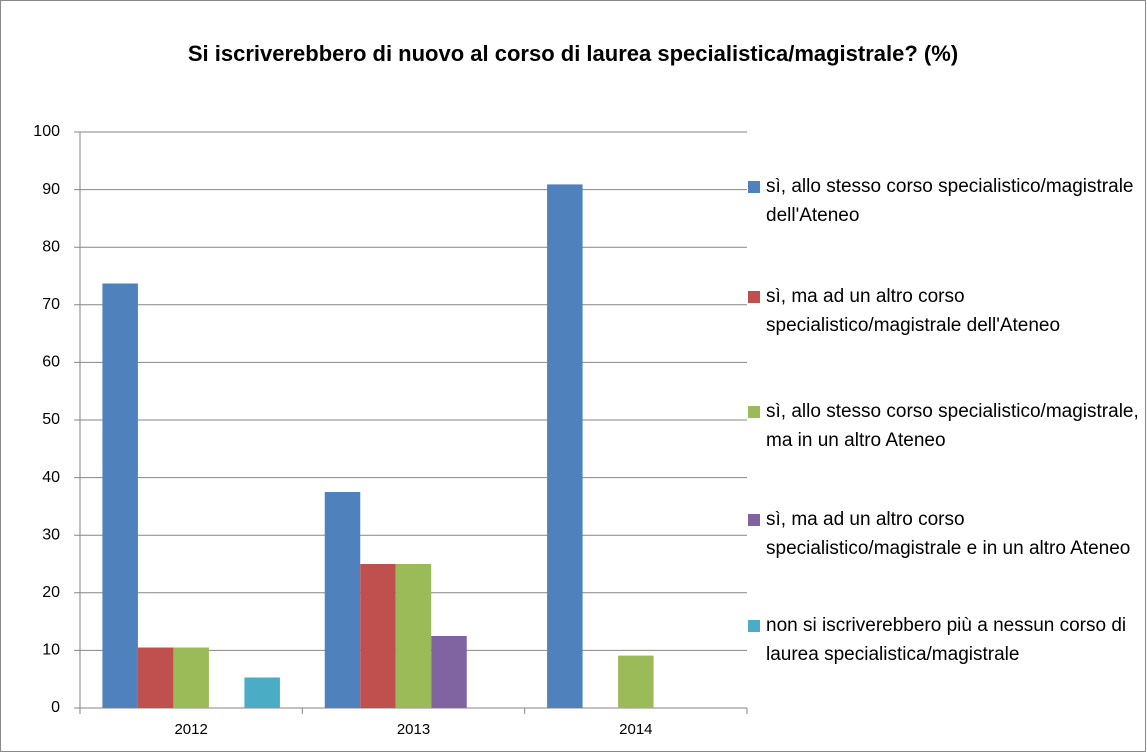 Image resolution: width=1147 pixels, height=753 pixels. Describe the element at coordinates (51, 246) in the screenshot. I see `y-tick-label: 80` at that location.